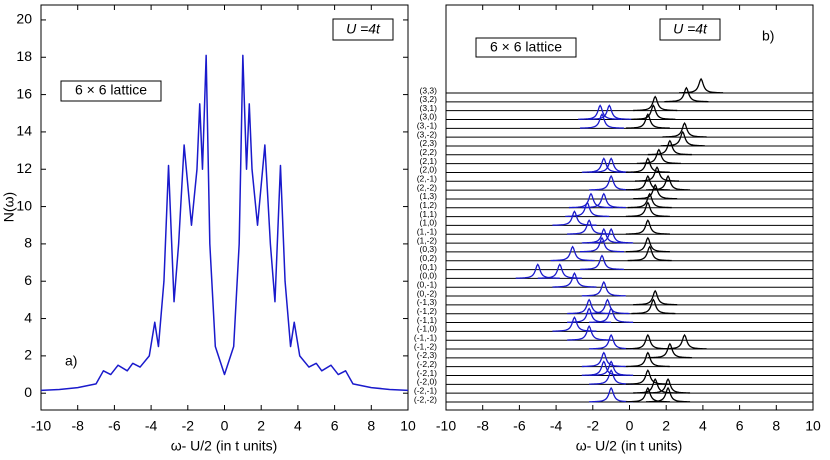 This screenshot has height=460, width=830. Describe the element at coordinates (24, 131) in the screenshot. I see `y-tick-label: 14` at that location.